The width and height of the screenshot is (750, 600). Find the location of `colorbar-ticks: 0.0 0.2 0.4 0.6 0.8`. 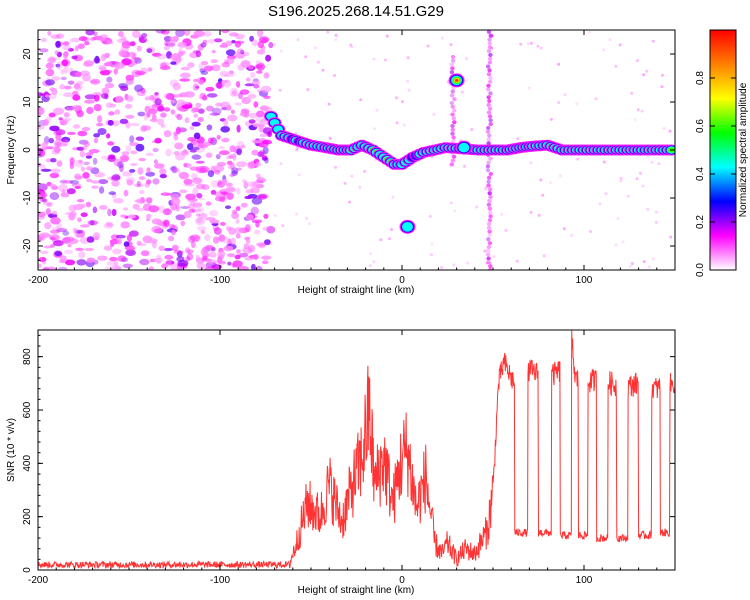

colorbar-ticks: 0.0 0.2 0.4 0.6 0.8 is located at coordinates (715, 174).